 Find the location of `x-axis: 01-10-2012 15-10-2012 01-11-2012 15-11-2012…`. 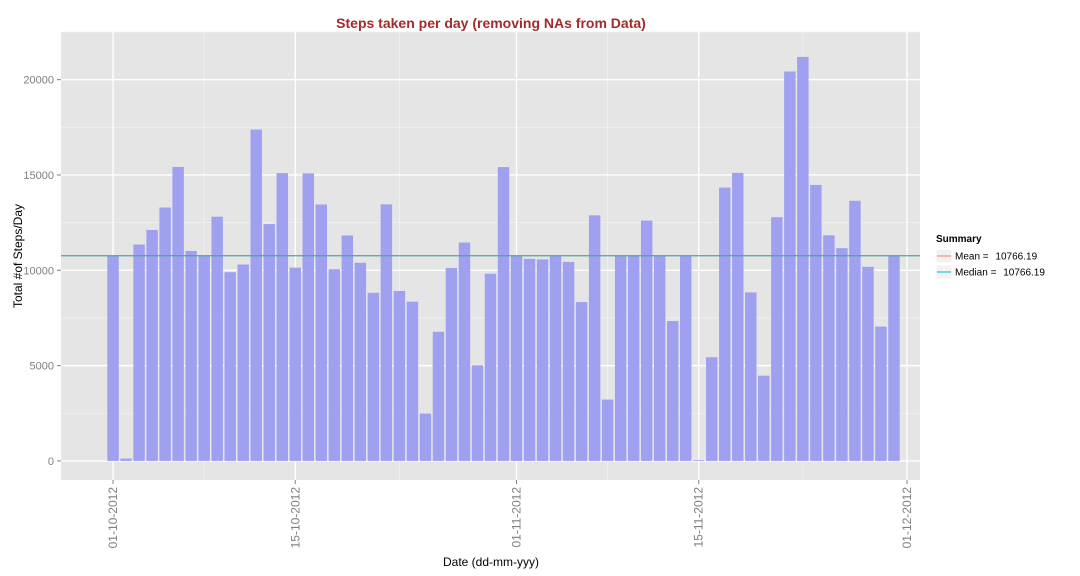

x-axis: 01-10-2012 15-10-2012 01-11-2012 15-11-2012… is located at coordinates (510, 514).